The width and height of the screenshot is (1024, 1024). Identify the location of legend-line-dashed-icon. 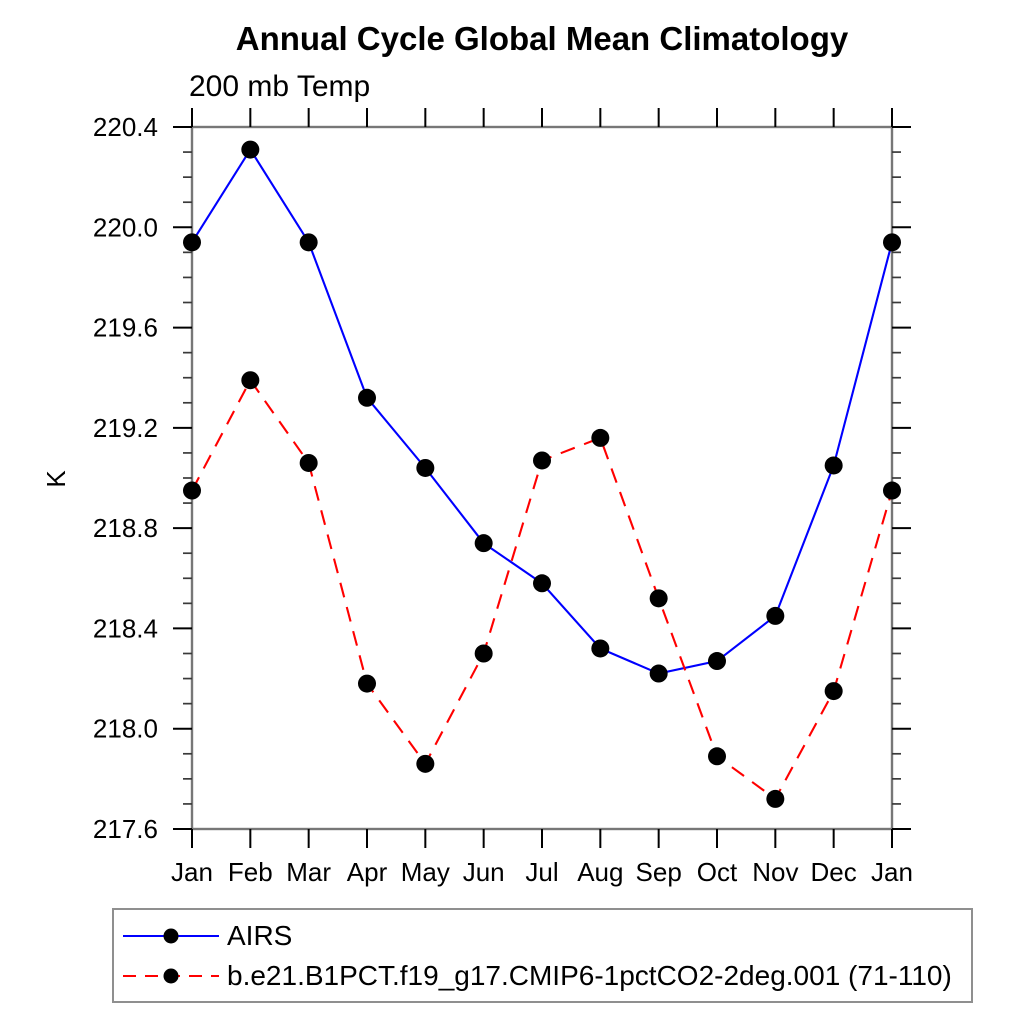
(171, 975).